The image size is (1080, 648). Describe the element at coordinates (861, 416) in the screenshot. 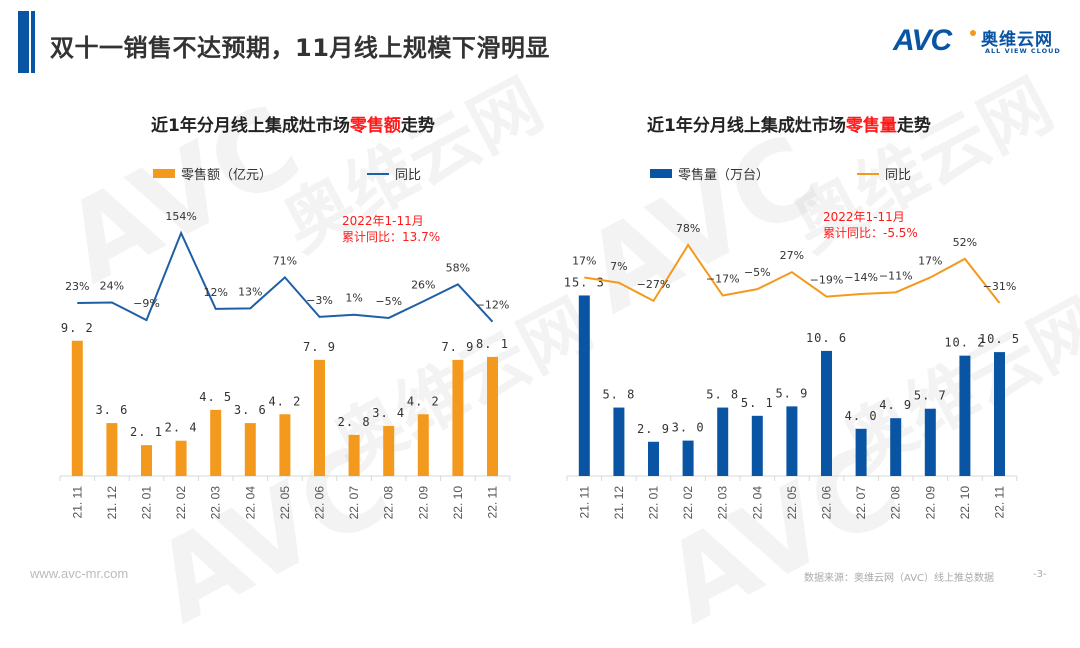

I see `bar-data-label: 4. 0` at that location.